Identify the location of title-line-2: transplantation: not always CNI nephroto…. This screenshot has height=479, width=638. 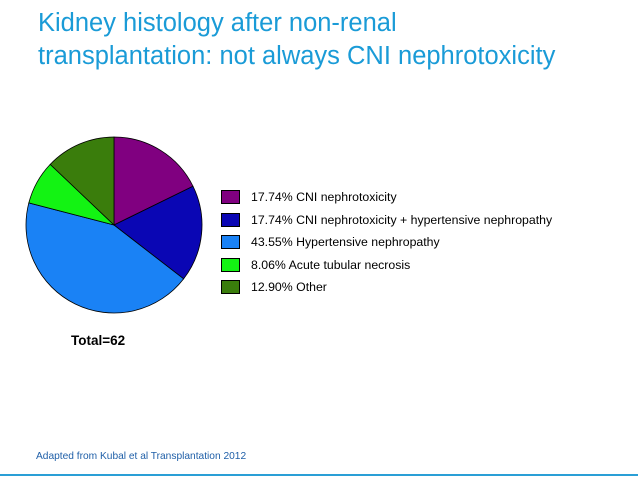
(297, 56).